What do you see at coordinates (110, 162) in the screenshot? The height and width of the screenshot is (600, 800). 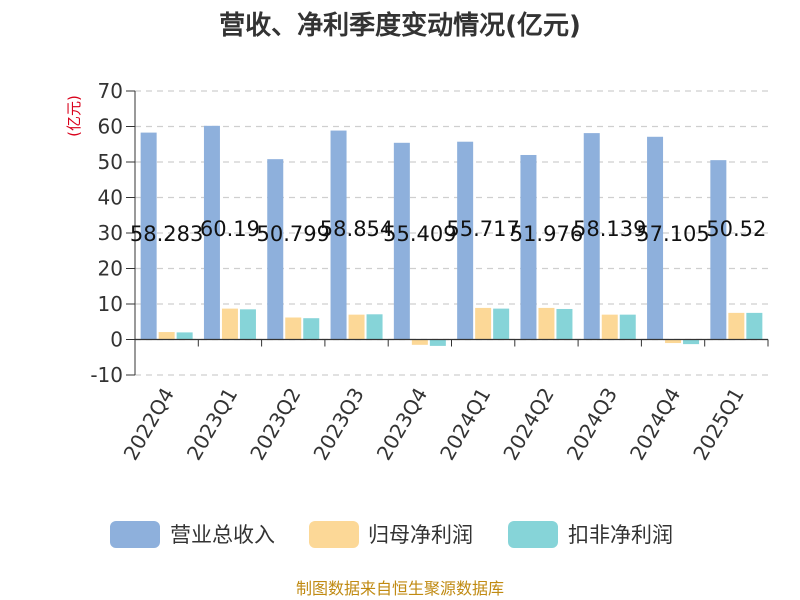 I see `y-tick-label: 50` at bounding box center [110, 162].